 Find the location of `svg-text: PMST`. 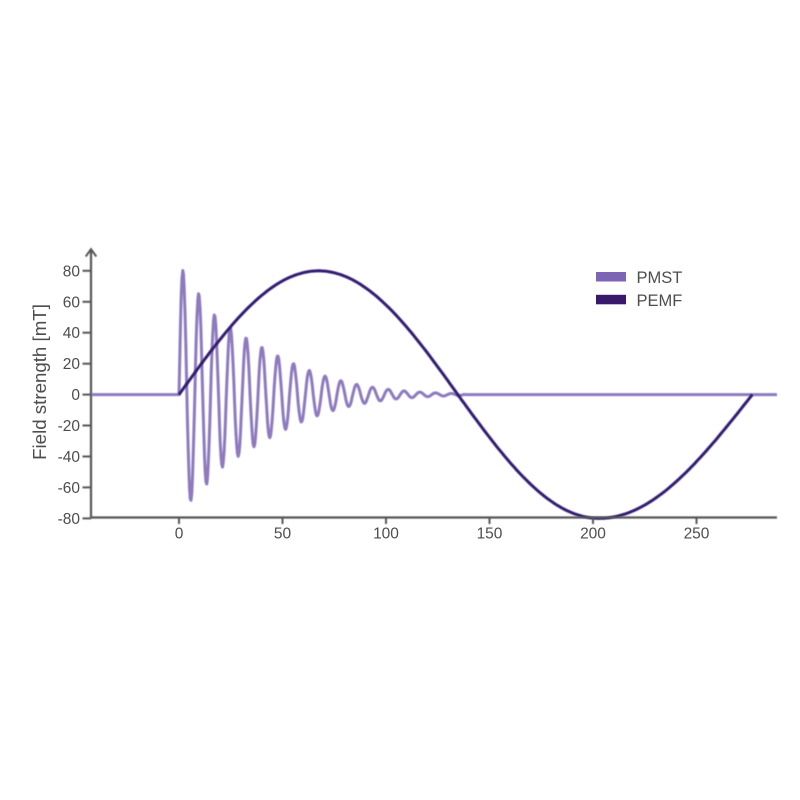

svg-text: PMST is located at coordinates (660, 278).